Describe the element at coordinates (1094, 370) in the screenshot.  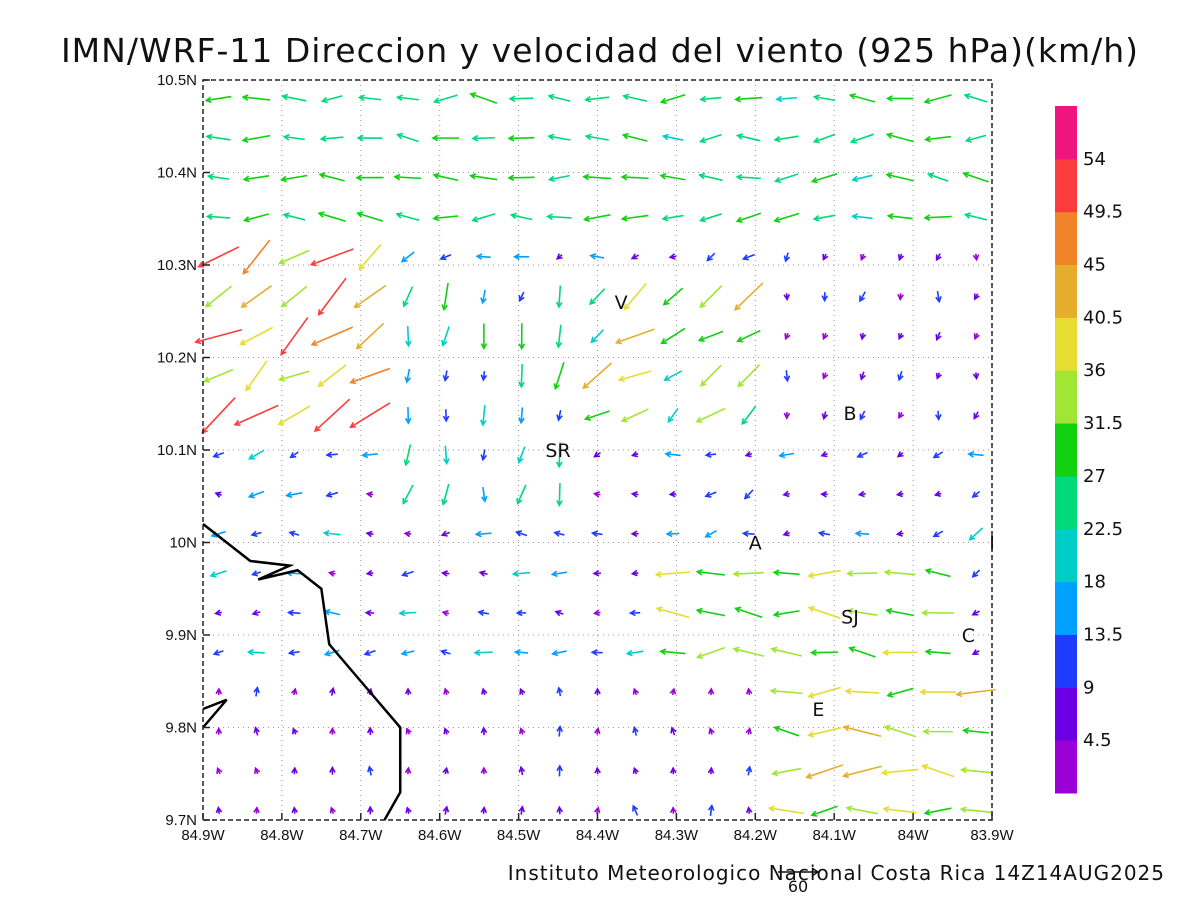
I see `colorbar-label: 36` at that location.